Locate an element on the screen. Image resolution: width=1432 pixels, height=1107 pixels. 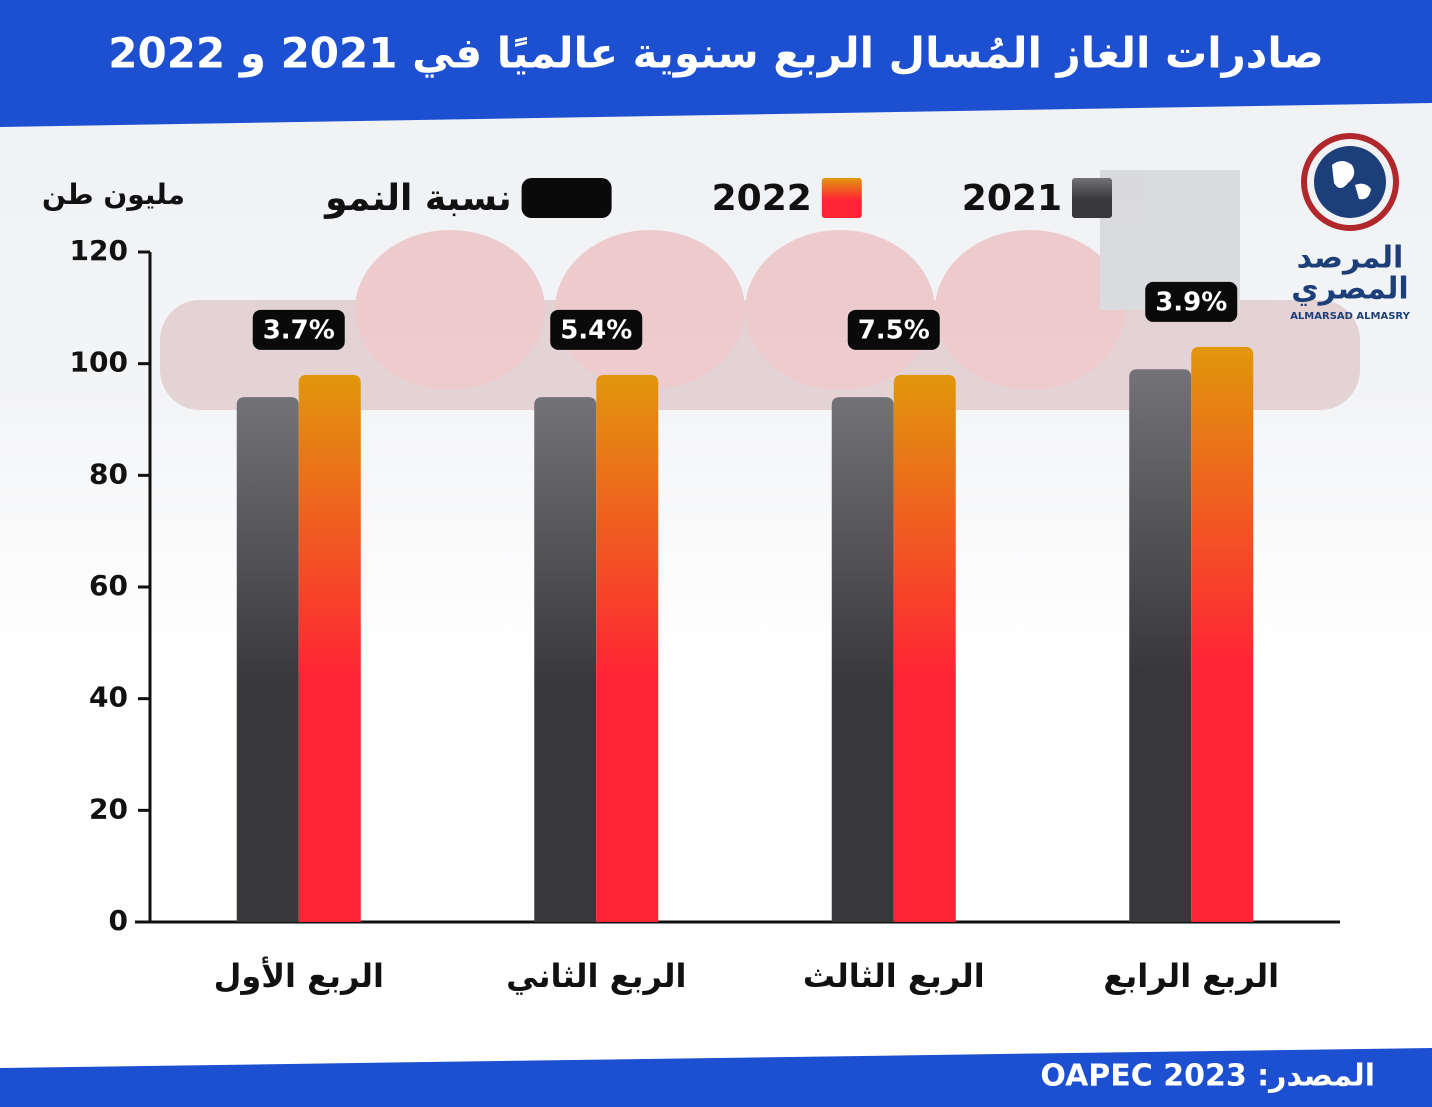
logo-line: المصري is located at coordinates (1349, 289).